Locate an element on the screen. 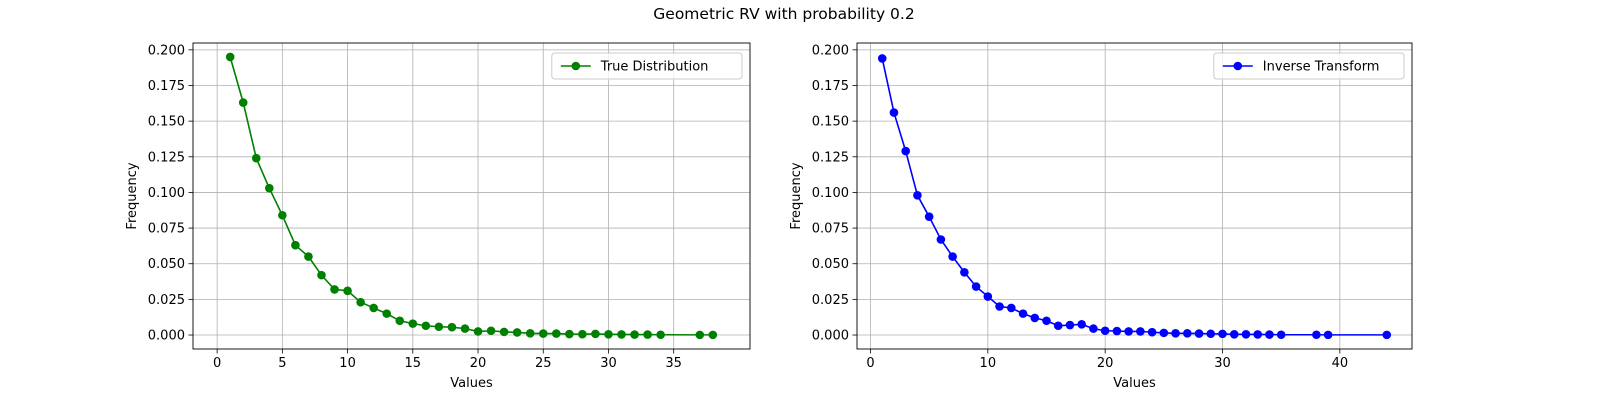 The width and height of the screenshot is (1600, 400). x-tick-label: 30 is located at coordinates (1222, 363).